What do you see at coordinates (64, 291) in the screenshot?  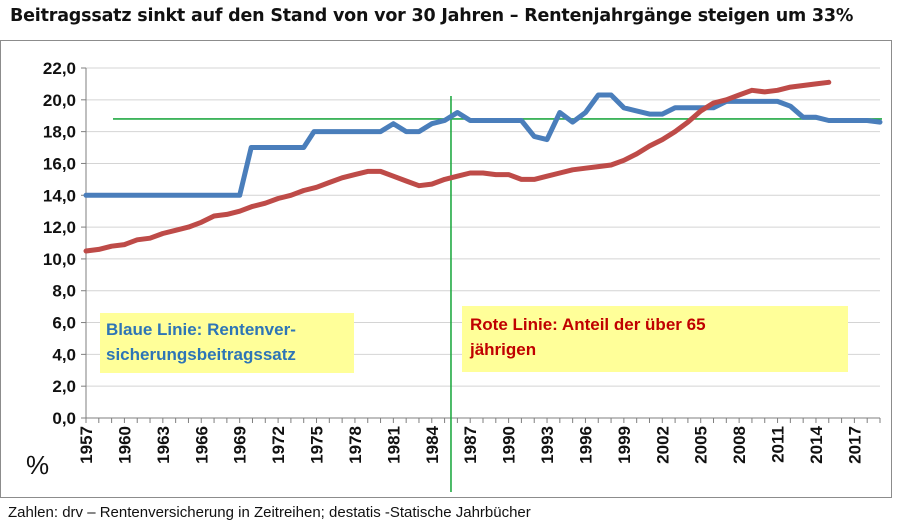 I see `y-tick-label: 8,0` at bounding box center [64, 291].